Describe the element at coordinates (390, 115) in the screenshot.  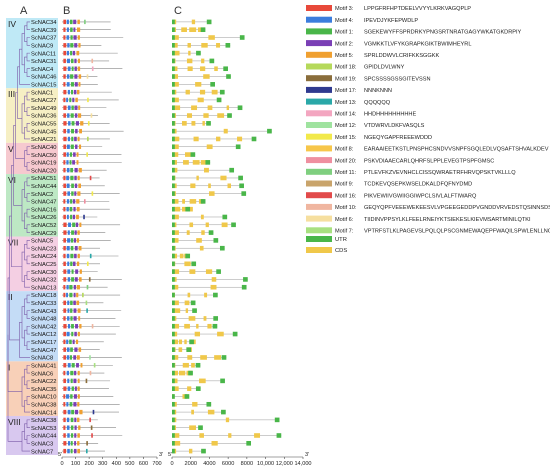
I see `motif-sequence: HHDHHHHHHHHHE` at that location.